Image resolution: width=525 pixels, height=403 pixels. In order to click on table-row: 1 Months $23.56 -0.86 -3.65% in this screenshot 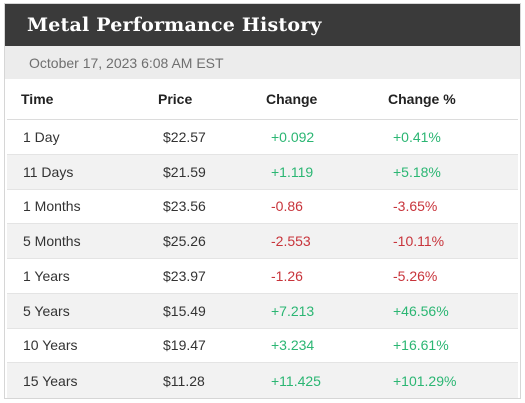, I will do `click(262, 207)`.